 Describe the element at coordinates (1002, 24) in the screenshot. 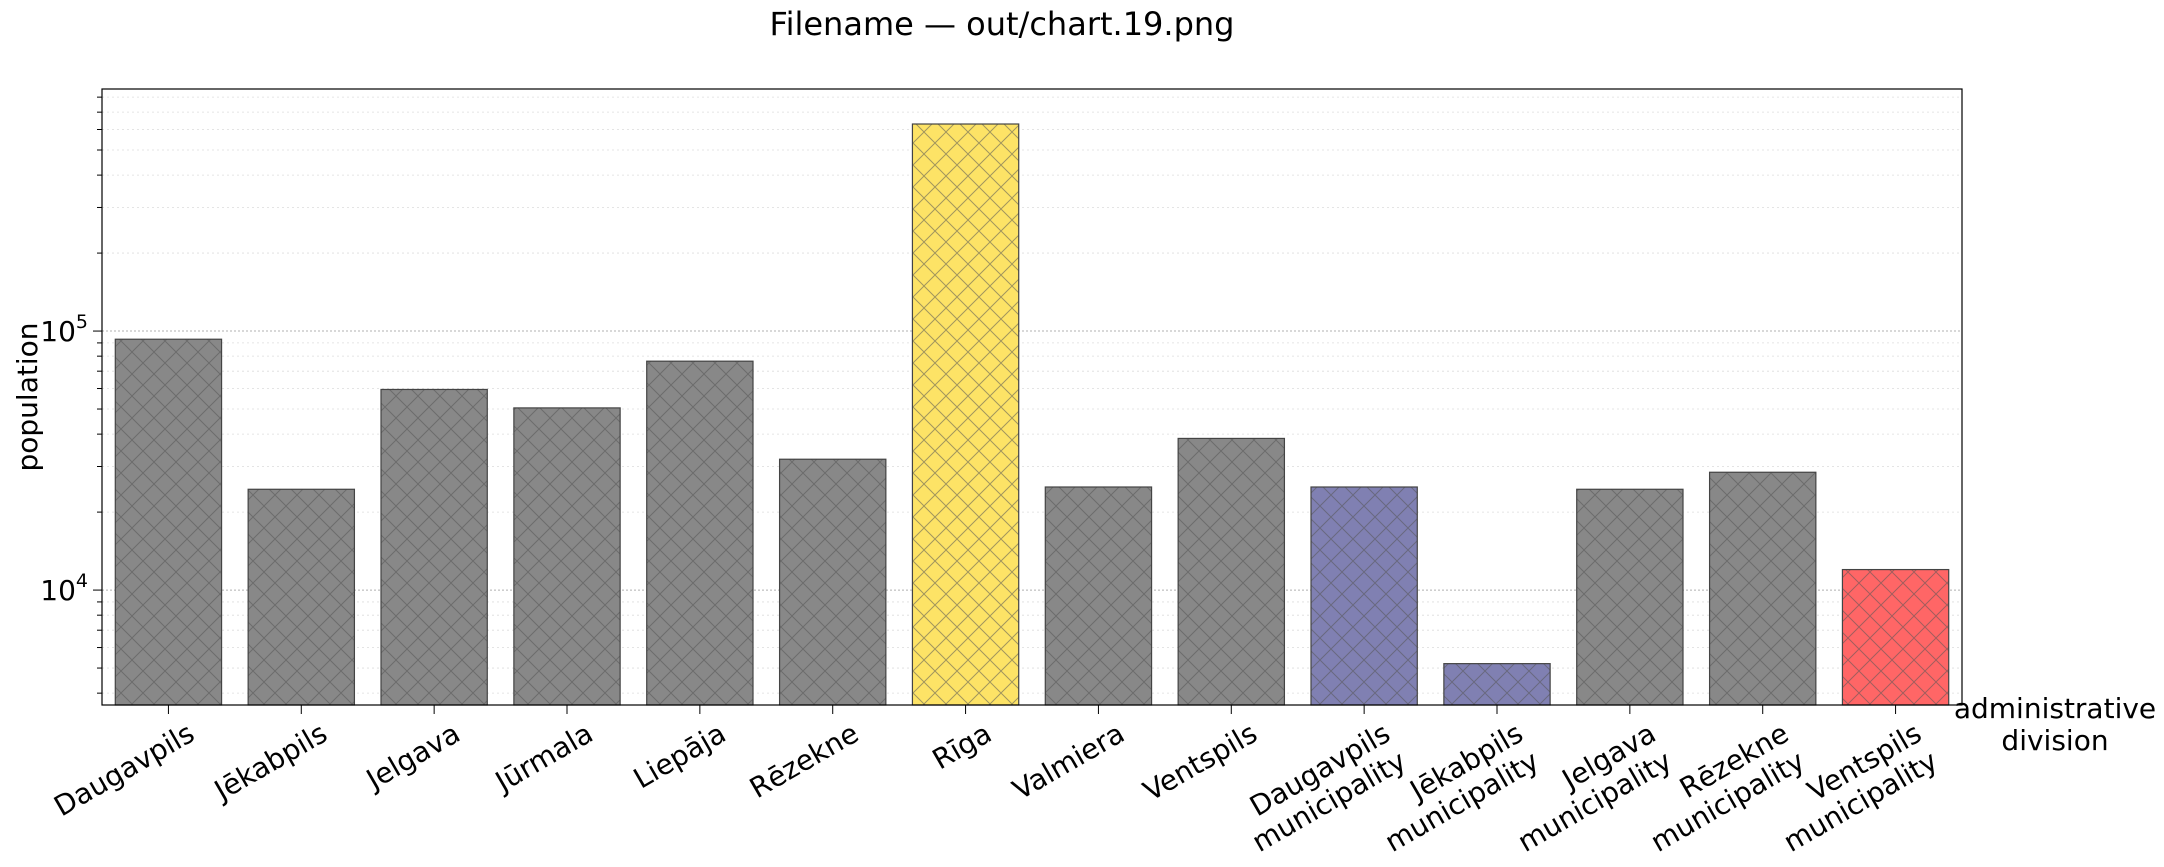

I see `chart-title: Filename — out/chart.19.png` at that location.